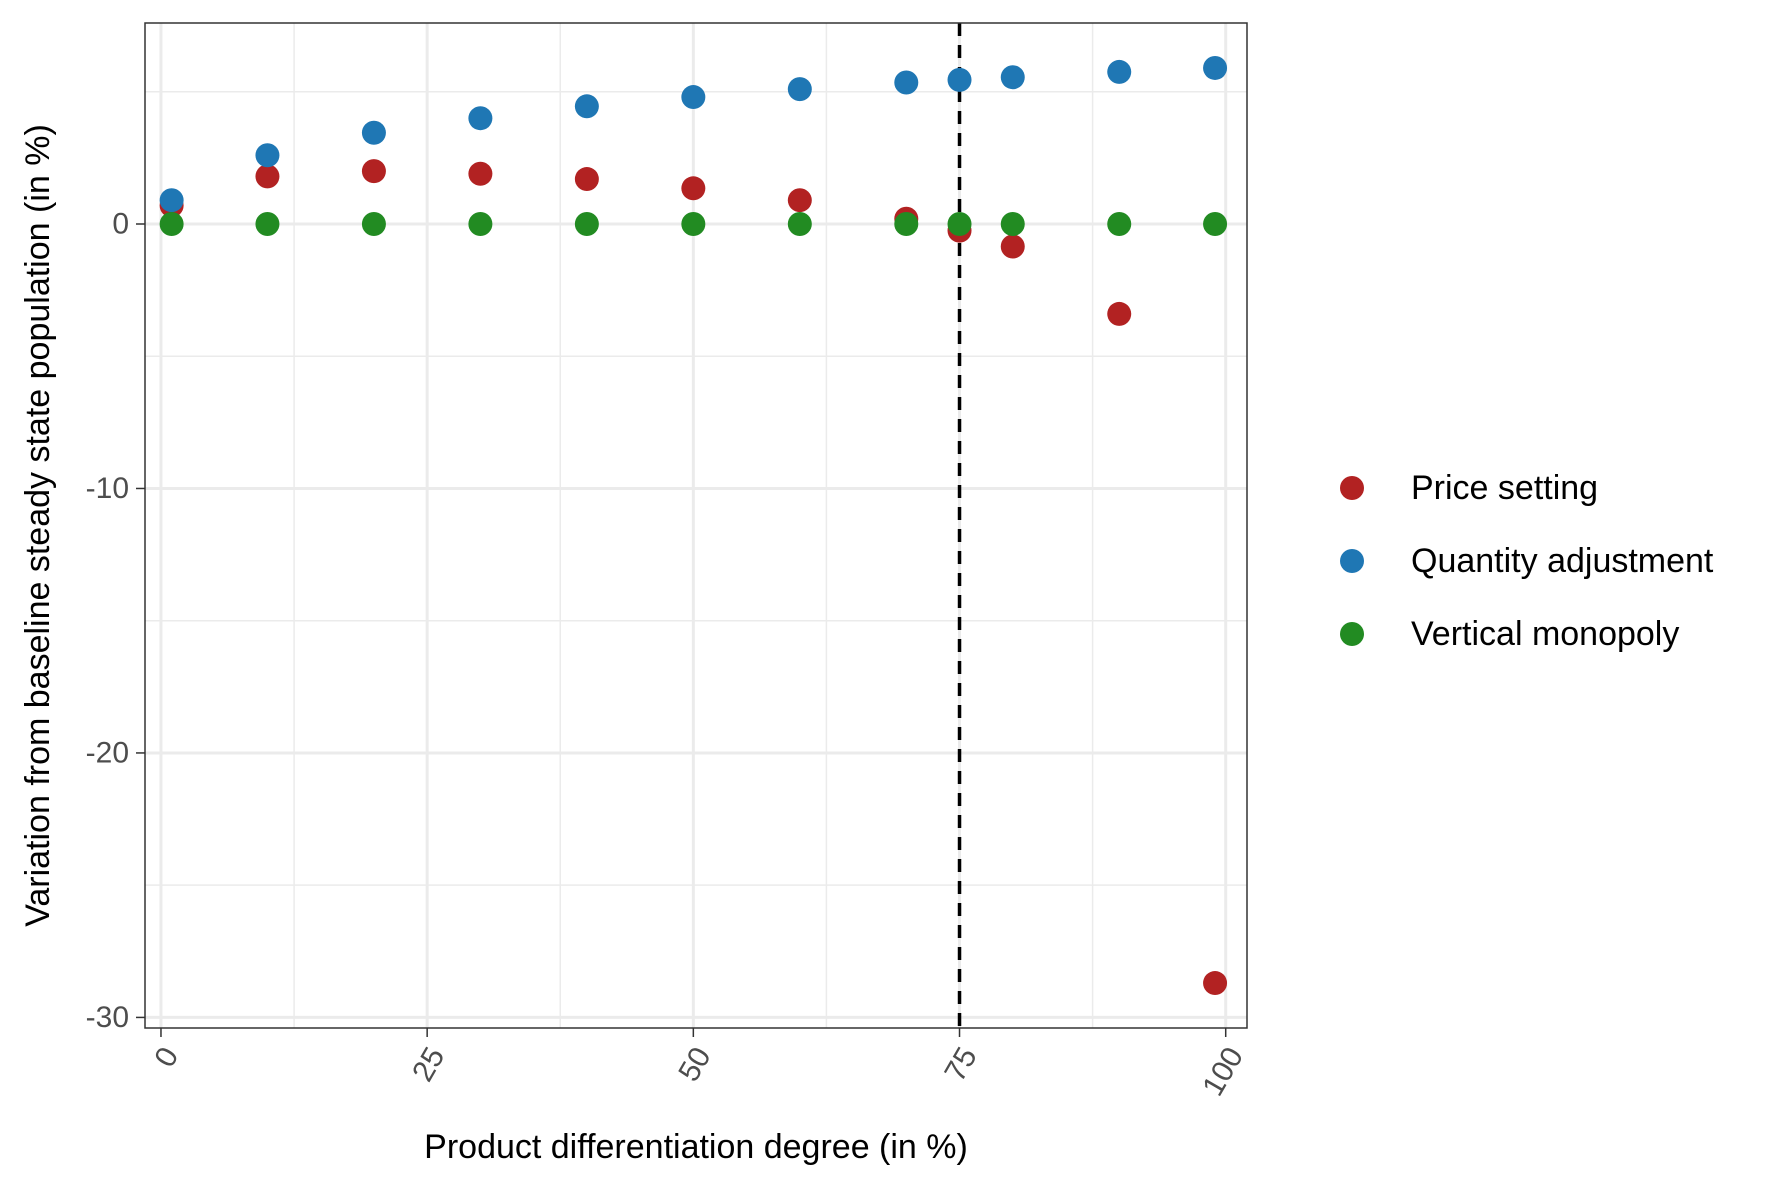 This screenshot has width=1771, height=1181. What do you see at coordinates (1545, 634) in the screenshot?
I see `legend-label-2: Vertical monopoly` at bounding box center [1545, 634].